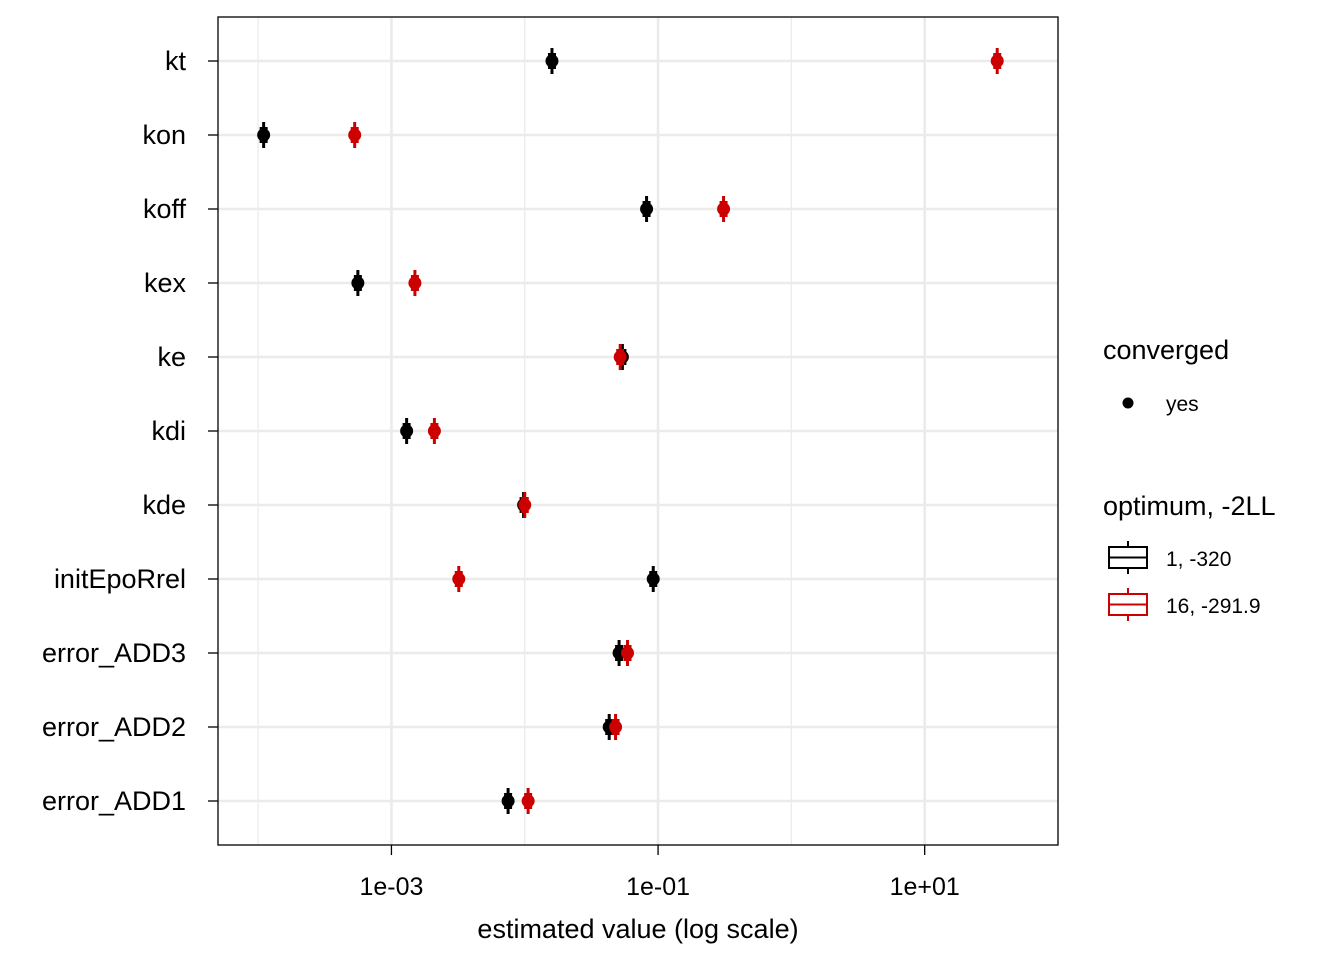  I want to click on y-tick-label: kdi, so click(168, 431).